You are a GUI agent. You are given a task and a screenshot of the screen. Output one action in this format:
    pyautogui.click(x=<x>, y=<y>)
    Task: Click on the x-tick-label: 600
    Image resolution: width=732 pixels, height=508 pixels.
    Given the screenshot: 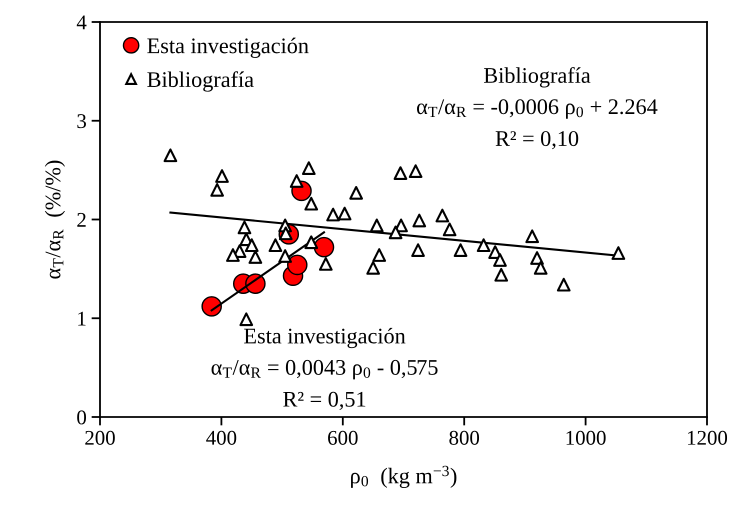 What is the action you would take?
    pyautogui.click(x=343, y=437)
    